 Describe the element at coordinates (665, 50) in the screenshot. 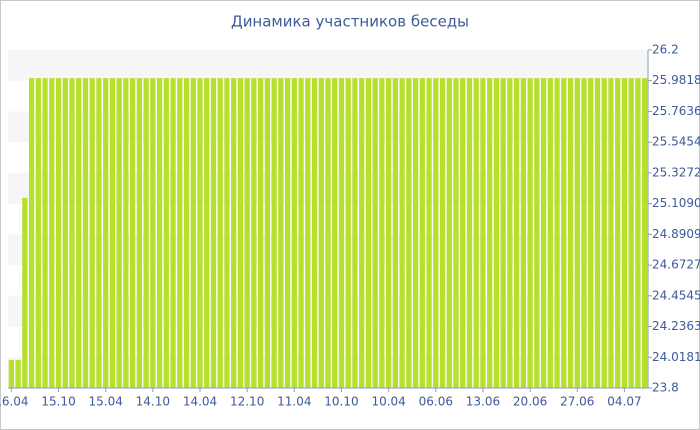

I see `y-tick-label: 26.2` at that location.